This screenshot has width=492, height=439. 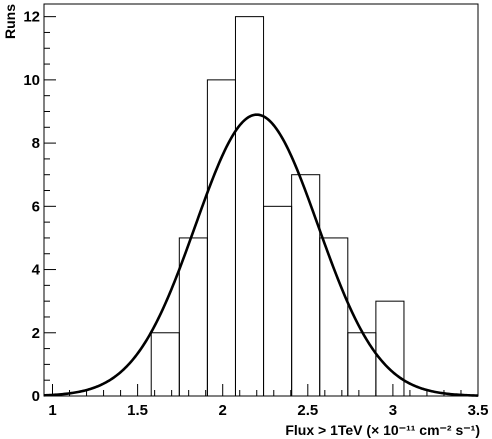 I want to click on y-tick-label: 10, so click(x=31, y=80).